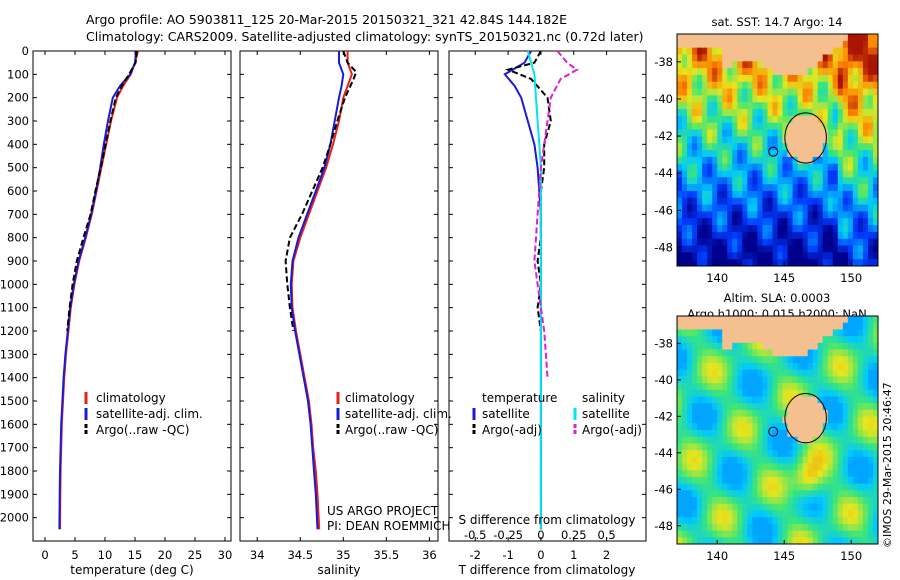  What do you see at coordinates (18, 238) in the screenshot?
I see `y-tick-label: 800` at bounding box center [18, 238].